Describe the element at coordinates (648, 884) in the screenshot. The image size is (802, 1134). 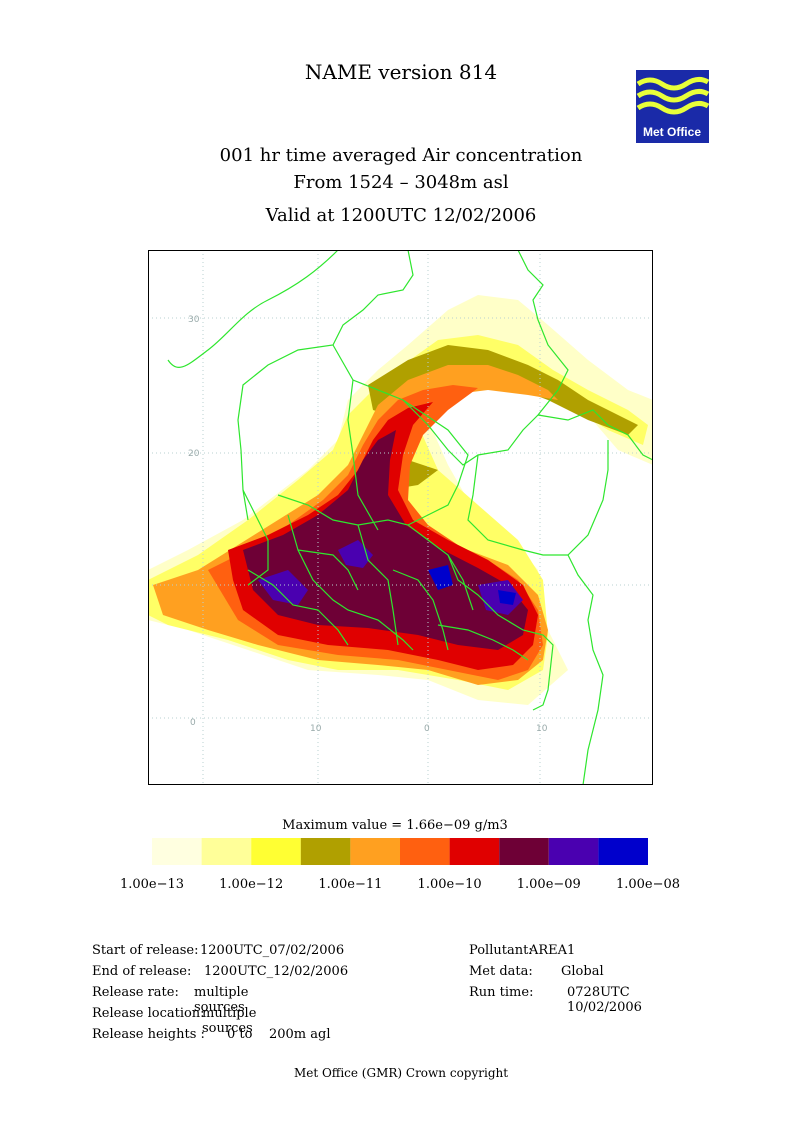
I see `scale-level-label: 1.00e−08` at that location.